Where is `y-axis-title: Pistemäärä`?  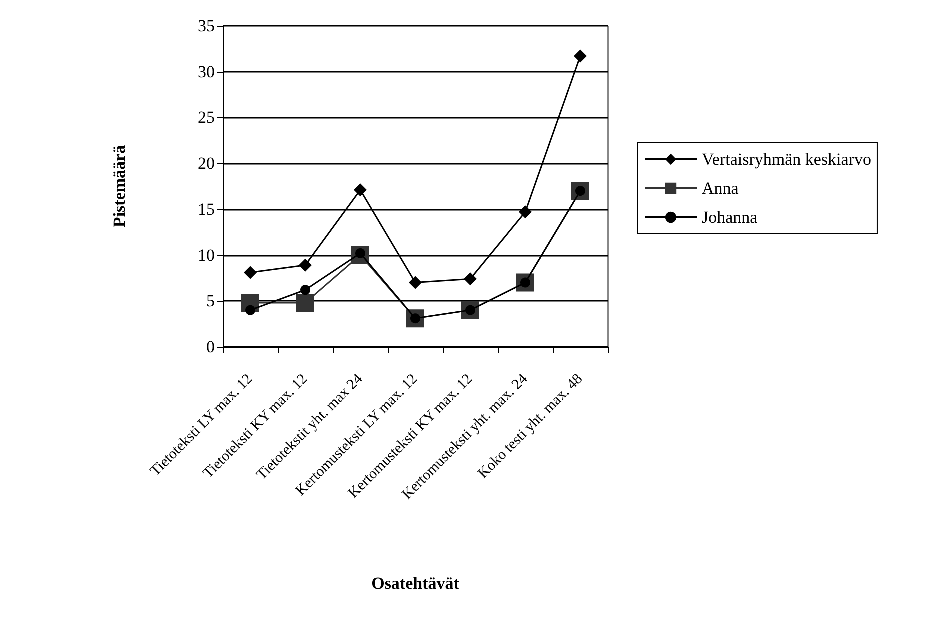
y-axis-title: Pistemäärä is located at coordinates (119, 186).